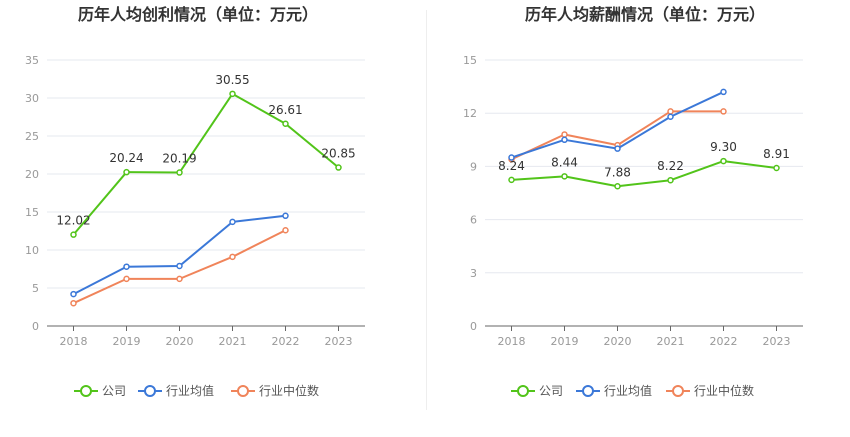  What do you see at coordinates (473, 220) in the screenshot?
I see `y-tick-label: 6` at bounding box center [473, 220].